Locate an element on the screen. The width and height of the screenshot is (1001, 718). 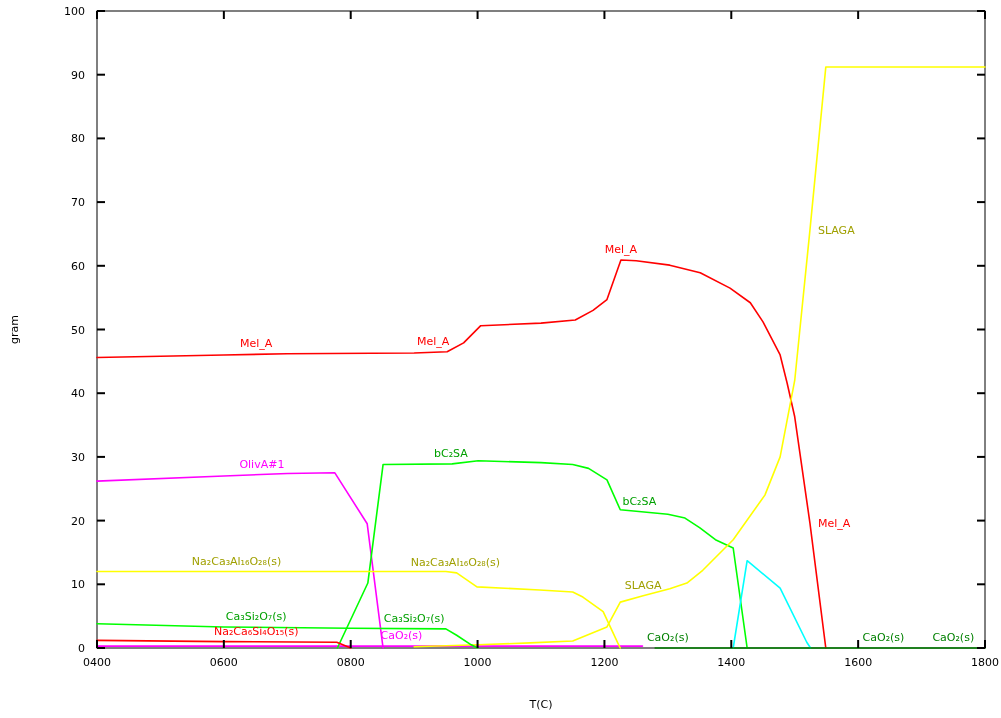
x-tick-label: 1400 is located at coordinates (731, 662).